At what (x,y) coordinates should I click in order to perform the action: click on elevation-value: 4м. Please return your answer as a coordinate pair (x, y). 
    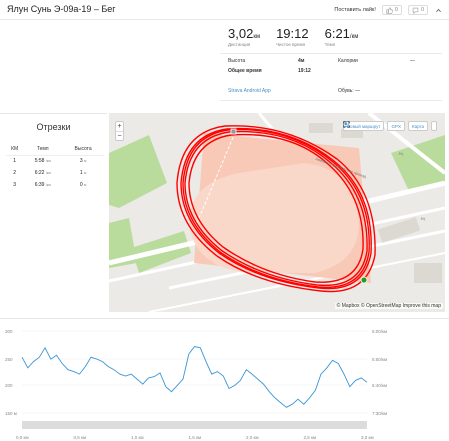
    Looking at the image, I should click on (301, 61).